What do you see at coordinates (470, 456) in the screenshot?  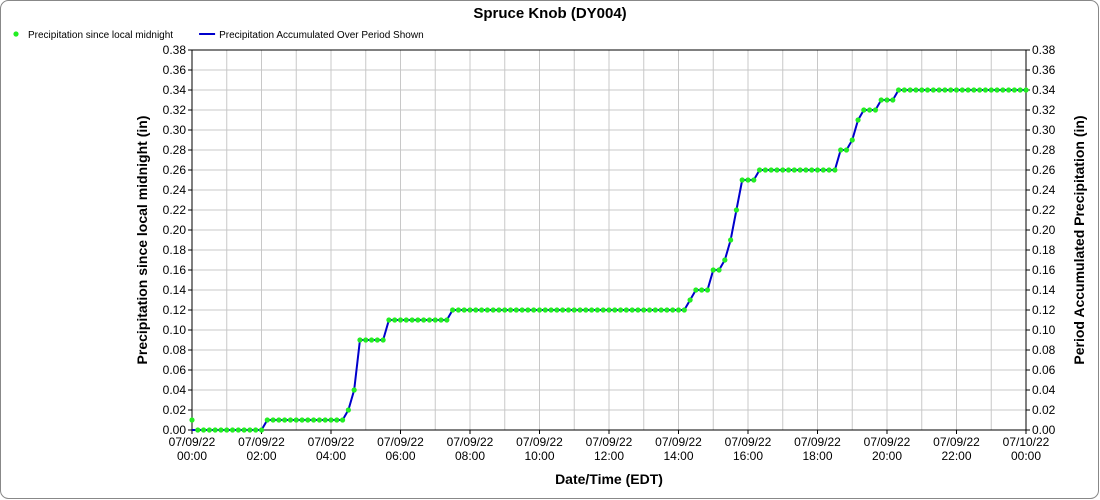 I see `x-tick-label-line: 08:00` at bounding box center [470, 456].